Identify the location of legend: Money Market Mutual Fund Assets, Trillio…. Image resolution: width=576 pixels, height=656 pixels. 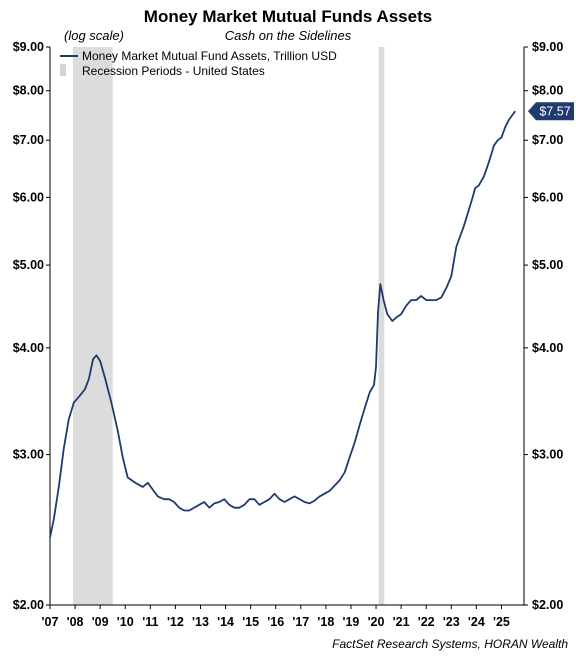
(198, 63).